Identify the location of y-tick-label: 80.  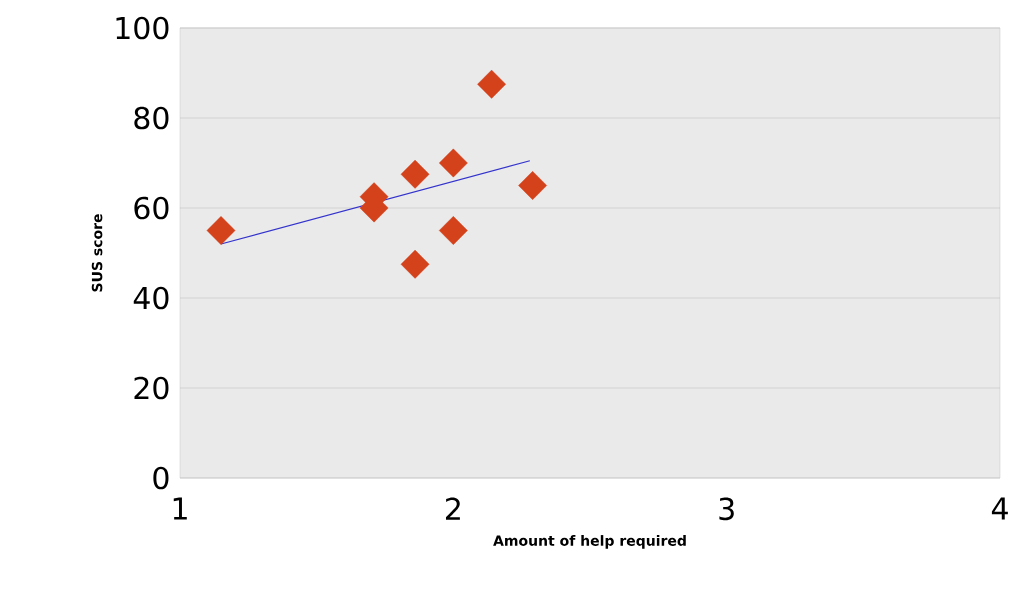
(151, 118).